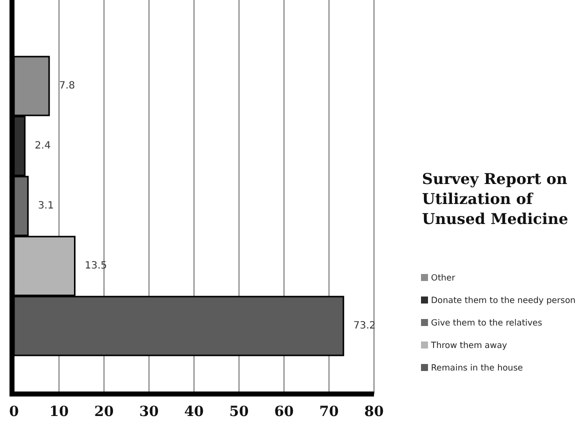 The image size is (587, 424). What do you see at coordinates (104, 412) in the screenshot?
I see `x-tick-label: 20` at bounding box center [104, 412].